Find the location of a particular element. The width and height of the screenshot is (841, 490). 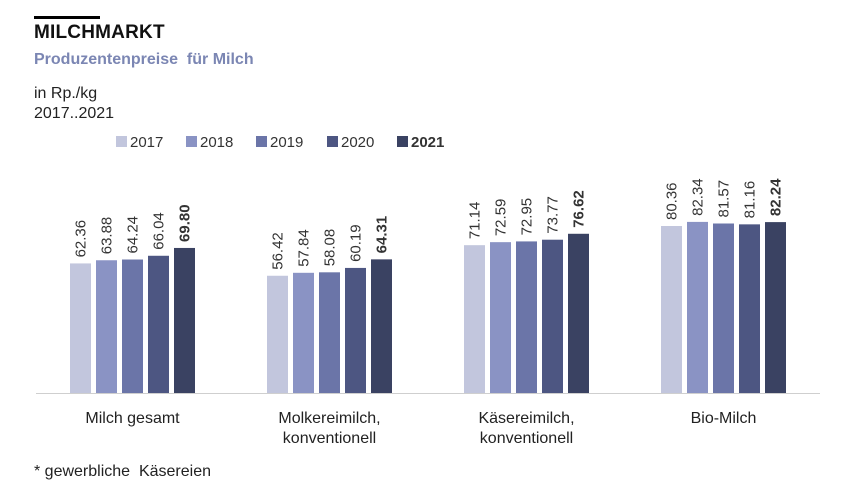

legend-label-2018: 2018 is located at coordinates (216, 142).